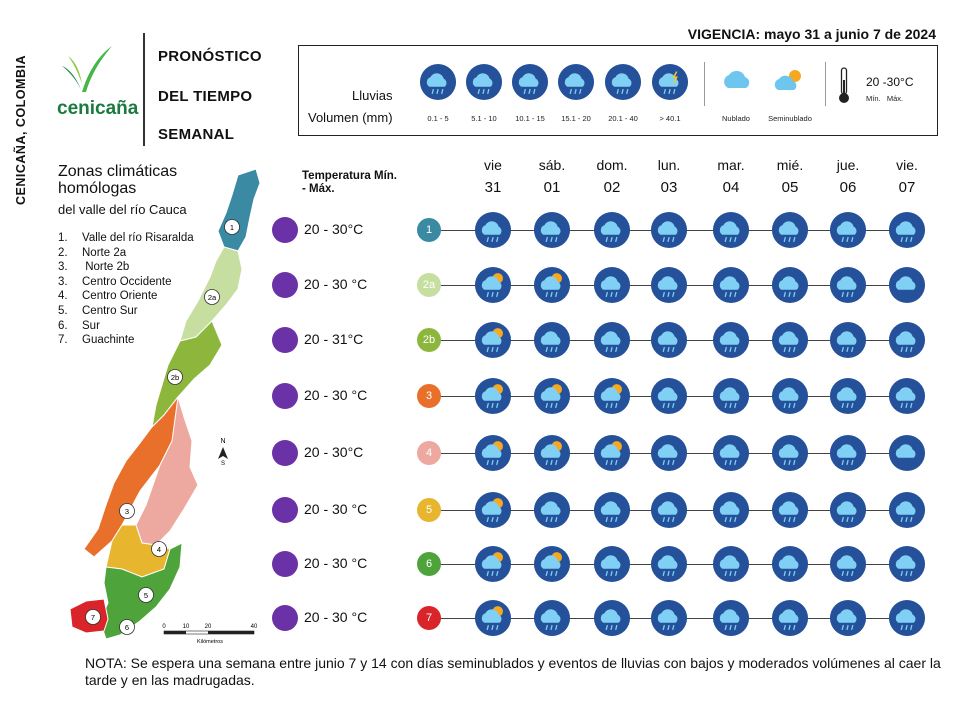 The height and width of the screenshot is (720, 960). I want to click on legend-range-label-3: 10.1 - 15, so click(530, 118).